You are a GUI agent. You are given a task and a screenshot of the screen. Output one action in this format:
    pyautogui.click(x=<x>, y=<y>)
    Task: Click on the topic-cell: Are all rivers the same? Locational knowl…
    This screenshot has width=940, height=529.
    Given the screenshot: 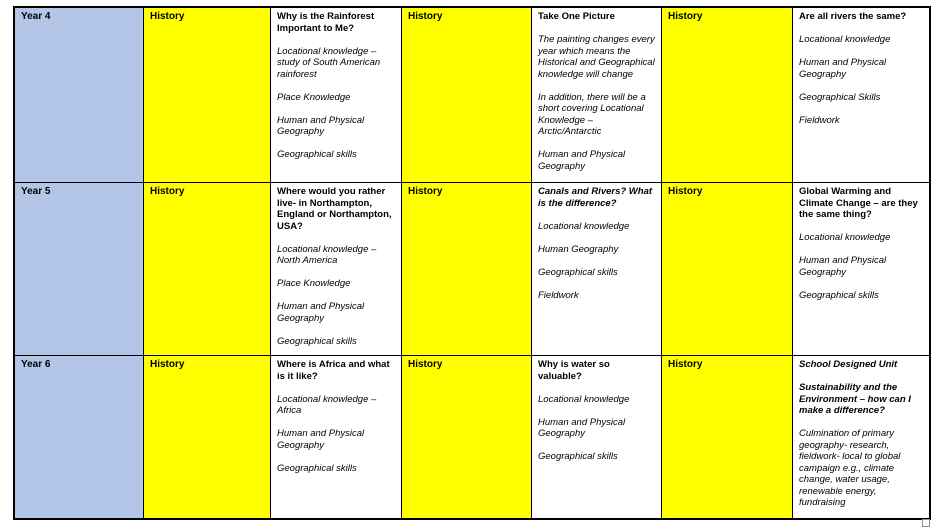 What is the action you would take?
    pyautogui.click(x=861, y=95)
    